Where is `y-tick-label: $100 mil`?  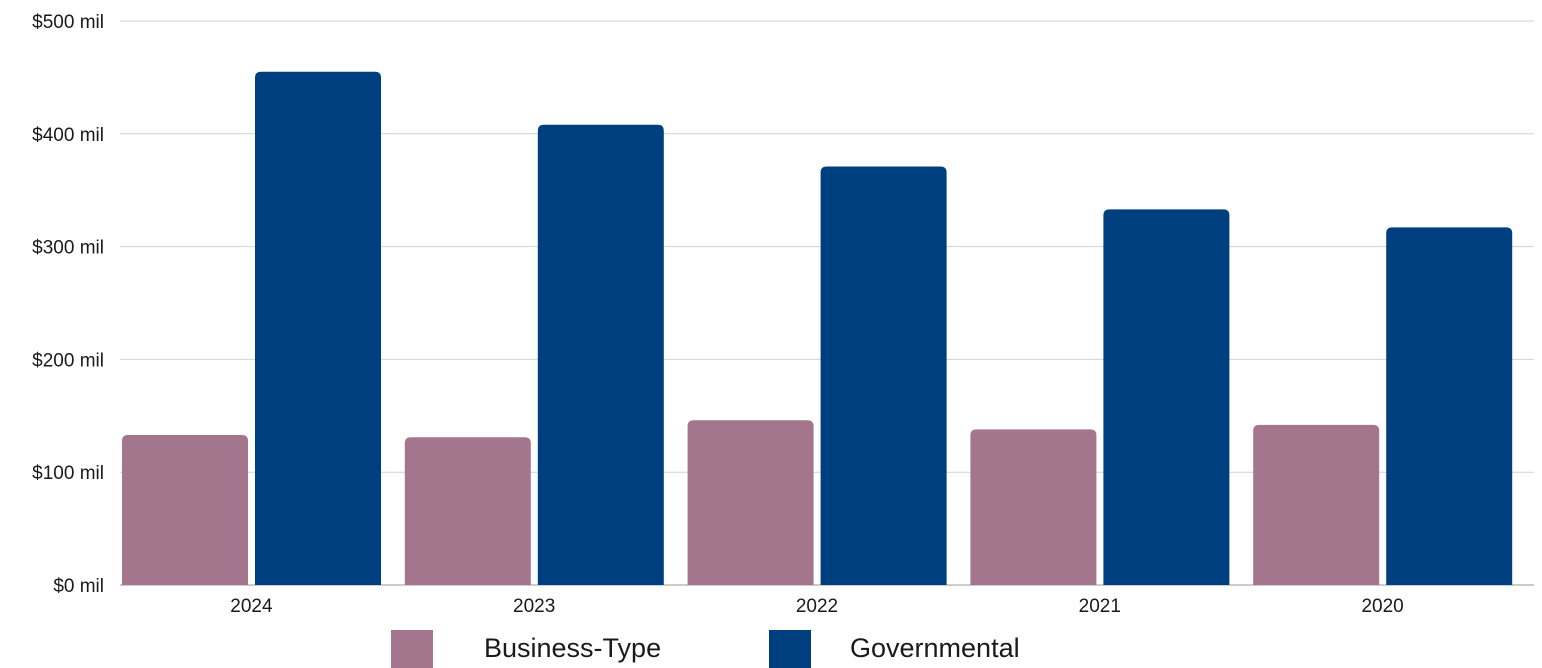 y-tick-label: $100 mil is located at coordinates (68, 473).